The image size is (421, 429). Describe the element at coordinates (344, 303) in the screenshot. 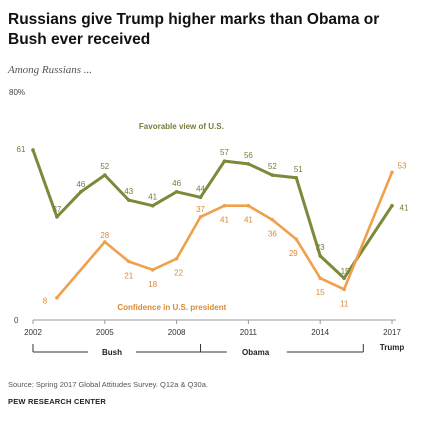

I see `data-label: 11` at that location.